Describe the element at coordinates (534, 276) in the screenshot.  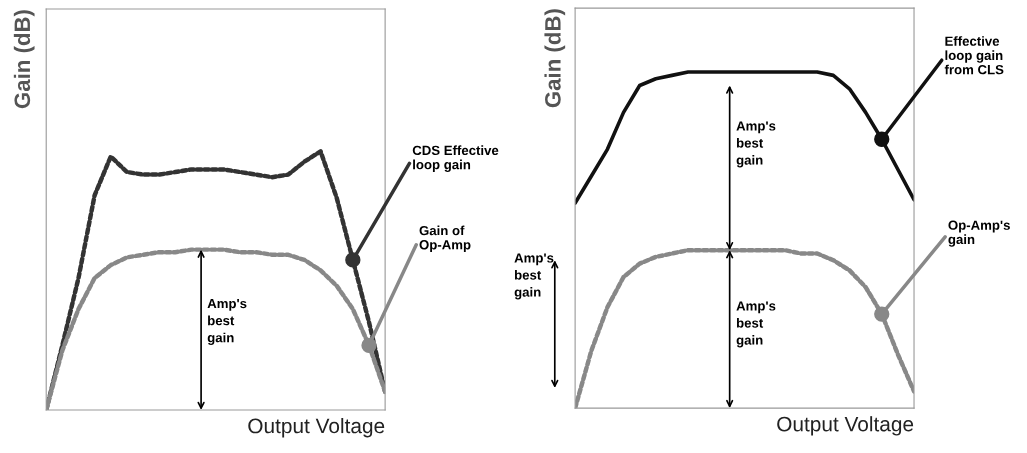
I see `text: Amp's best gain` at that location.